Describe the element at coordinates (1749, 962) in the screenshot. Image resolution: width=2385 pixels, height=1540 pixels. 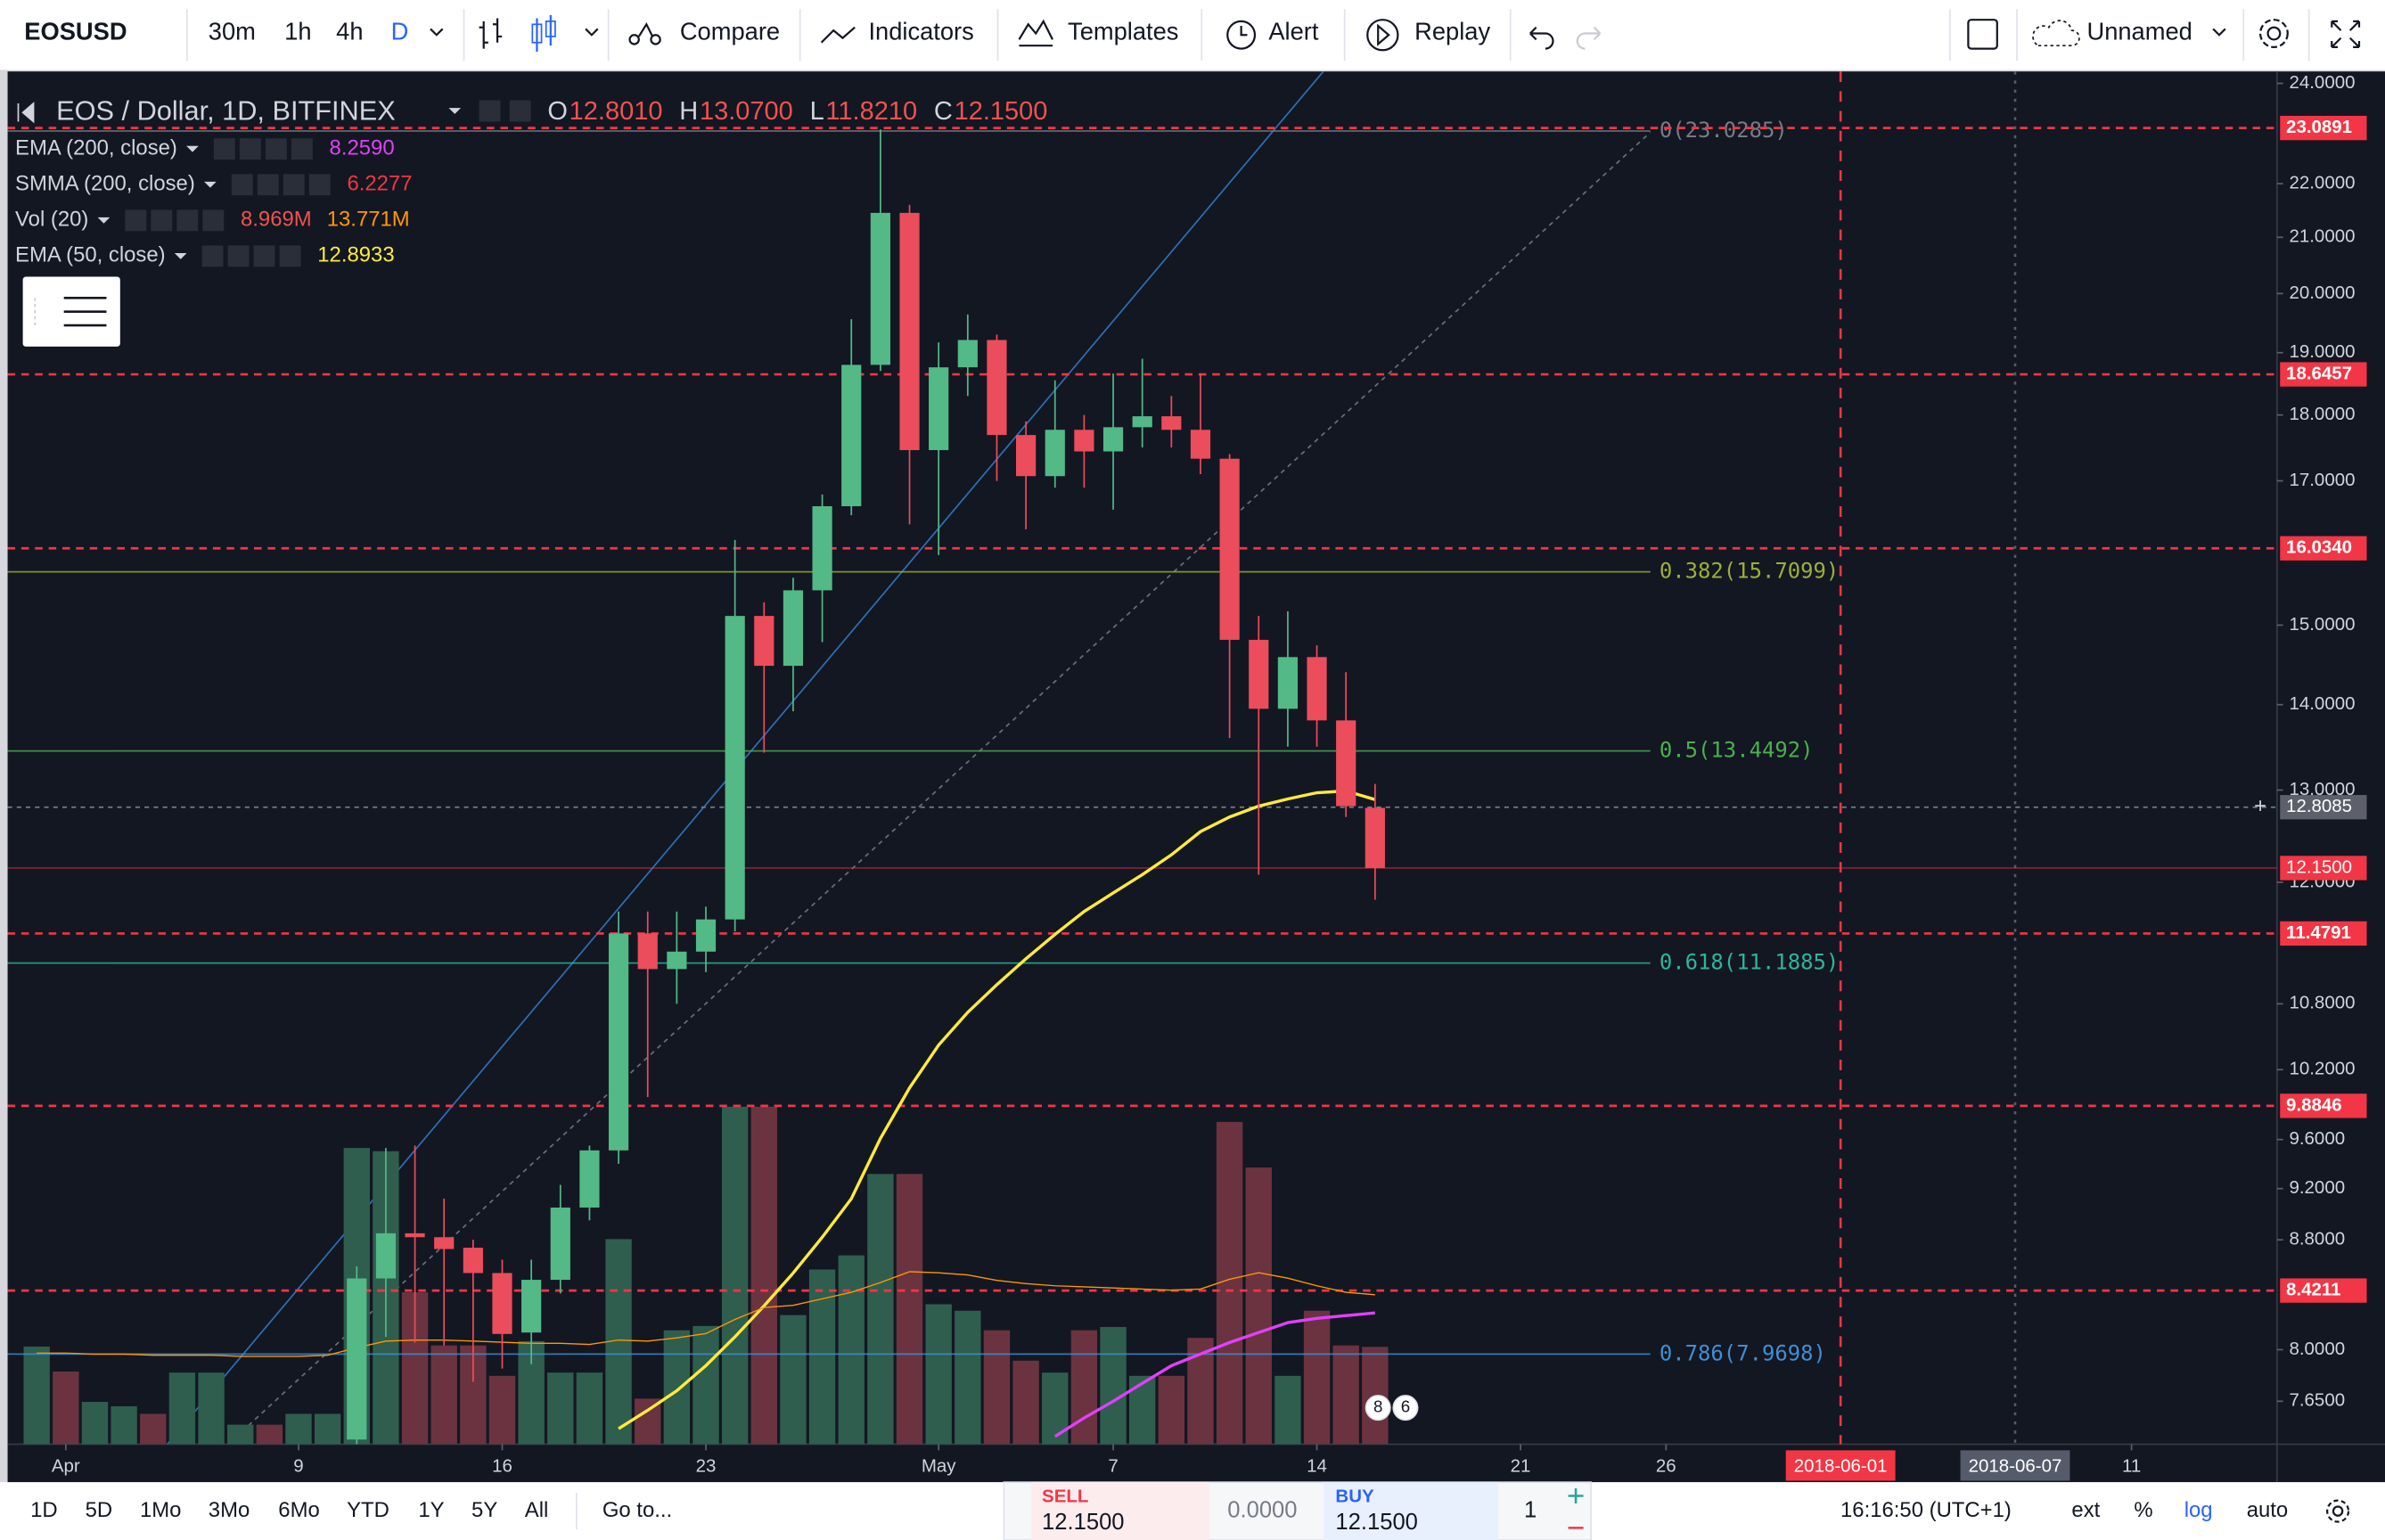
I see `fib-label: 0.618(11.1885)` at that location.